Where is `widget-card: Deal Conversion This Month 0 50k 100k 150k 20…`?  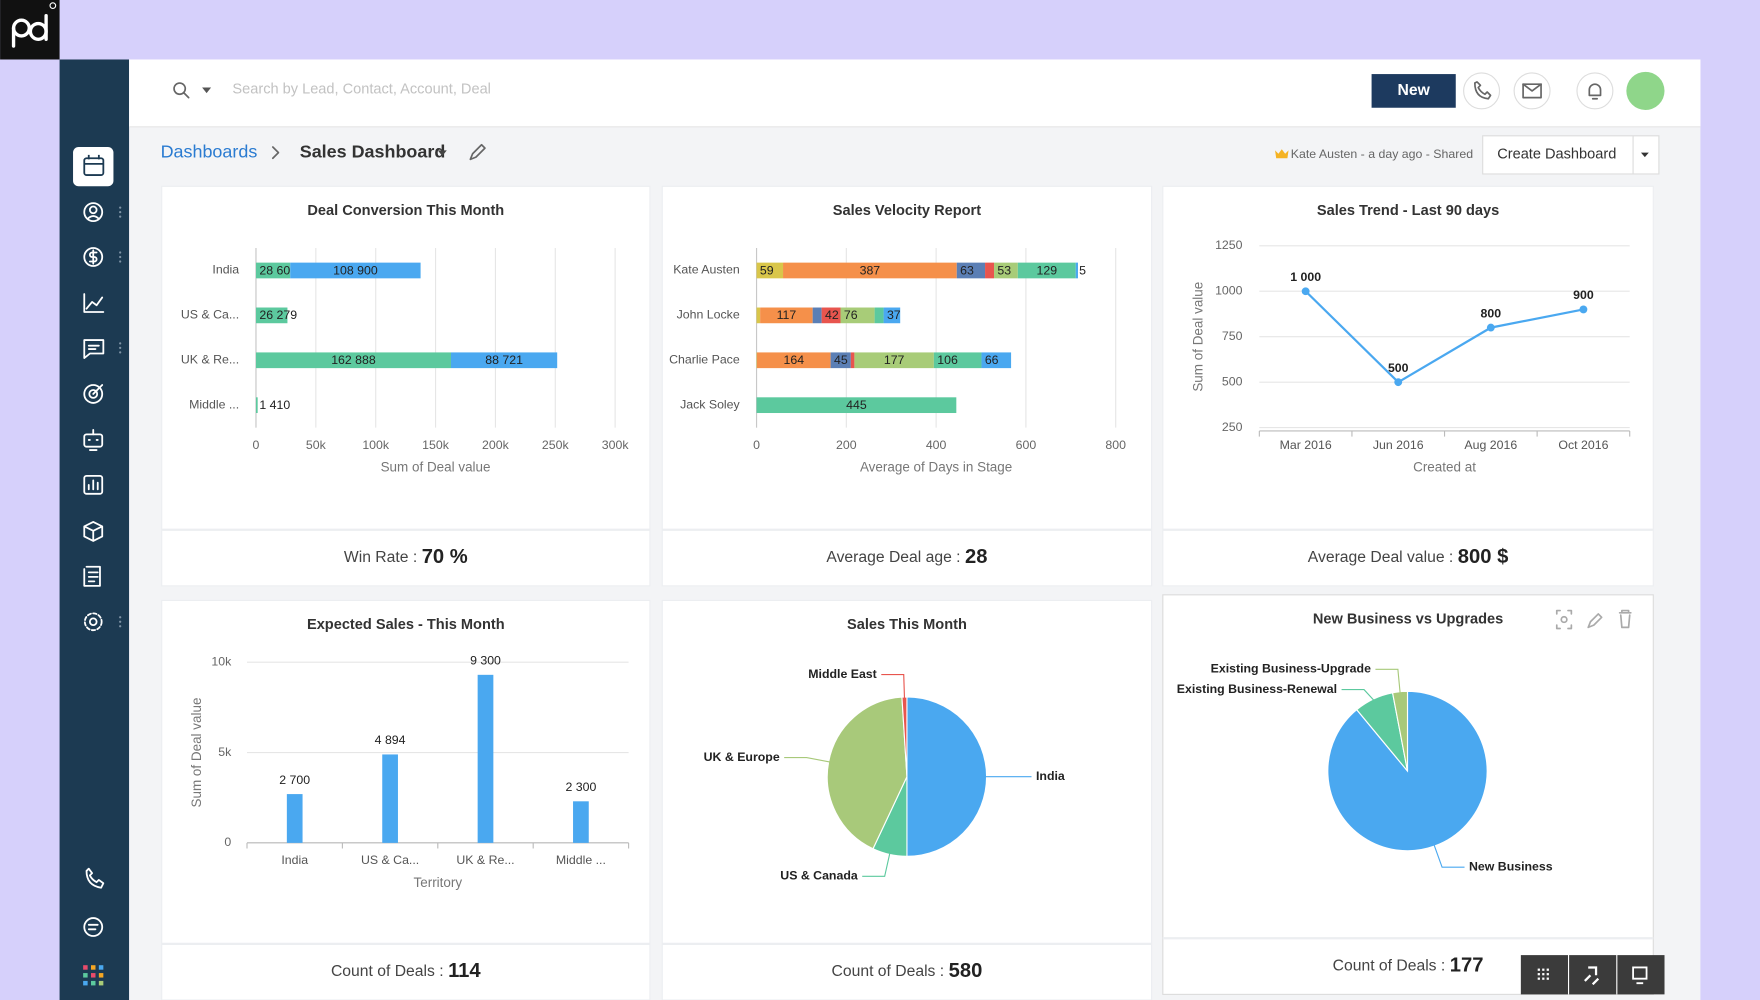
widget-card: Deal Conversion This Month 0 50k 100k 150k 20… is located at coordinates (406, 386).